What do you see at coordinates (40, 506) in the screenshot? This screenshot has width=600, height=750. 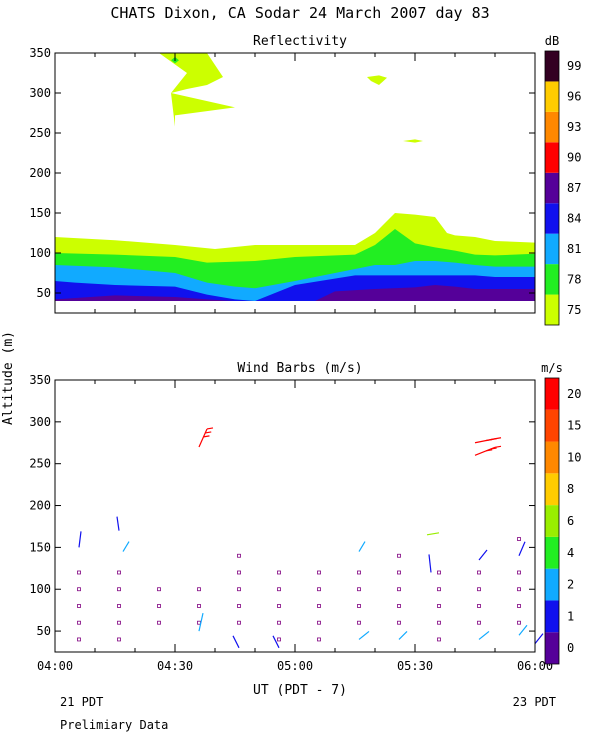 I see `y-tick-label: 200` at bounding box center [40, 506].